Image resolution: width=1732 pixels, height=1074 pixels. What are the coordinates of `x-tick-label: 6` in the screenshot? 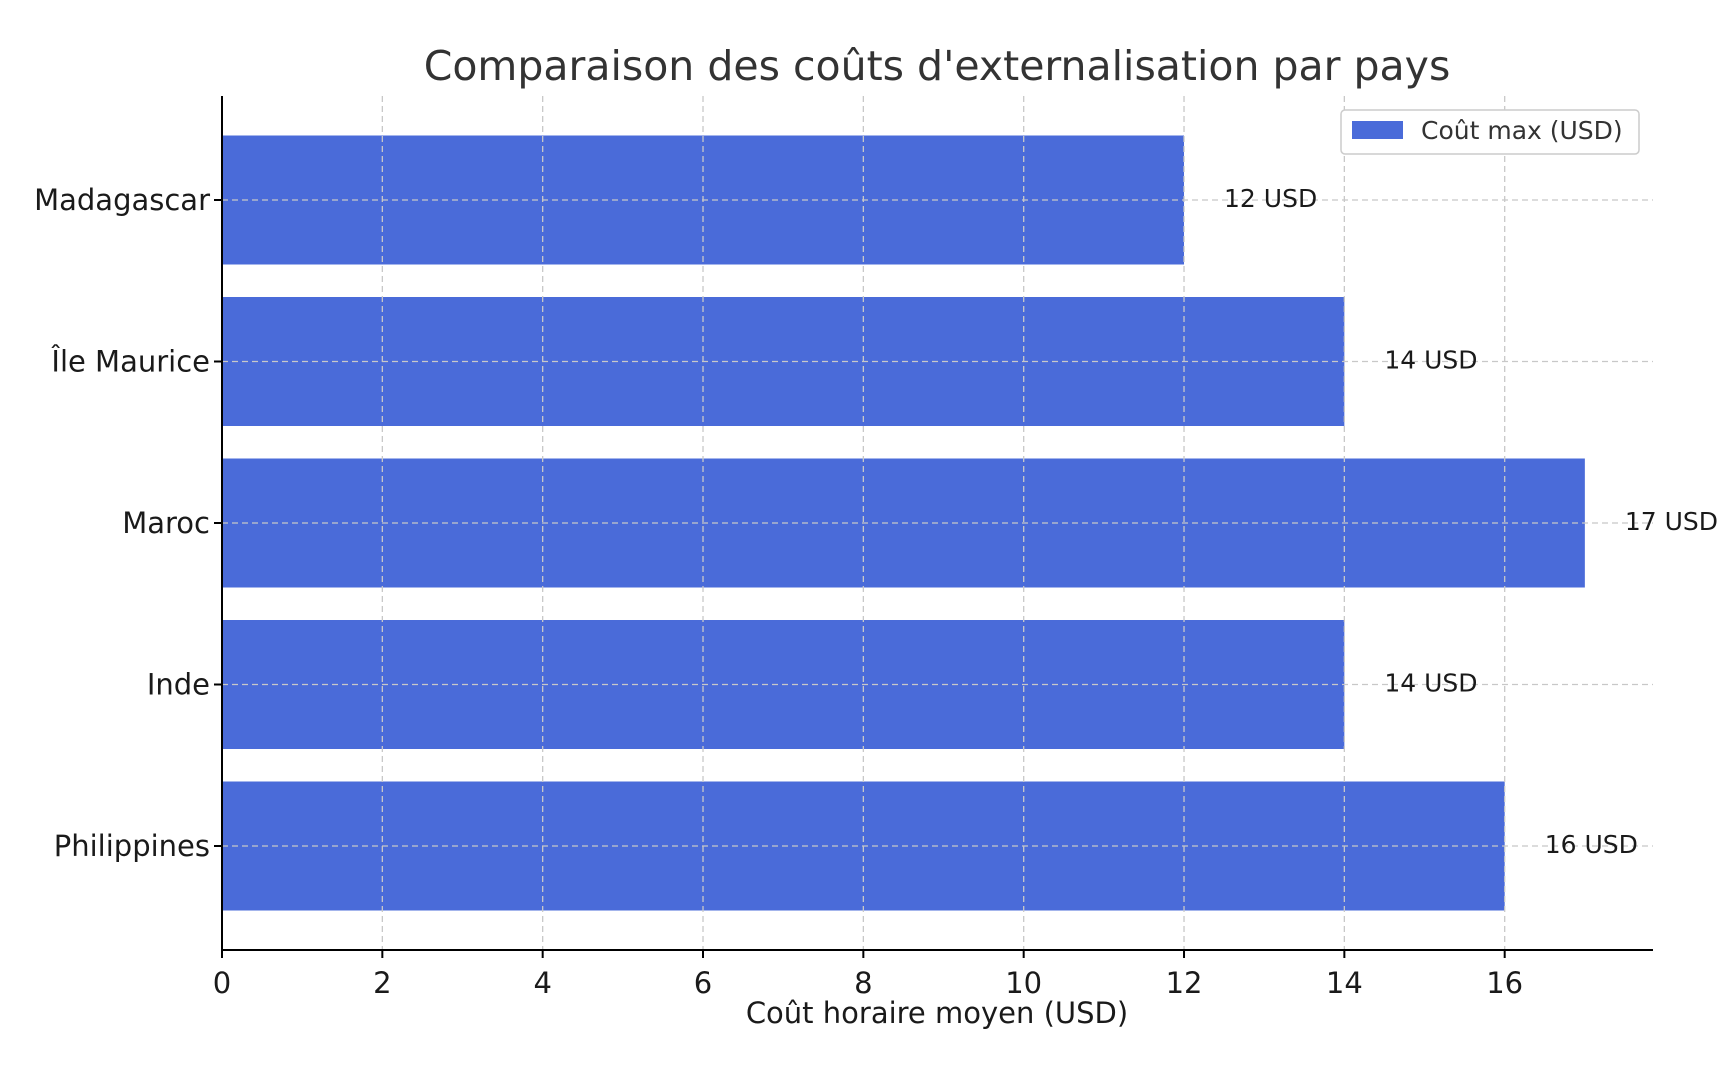 It's located at (703, 983).